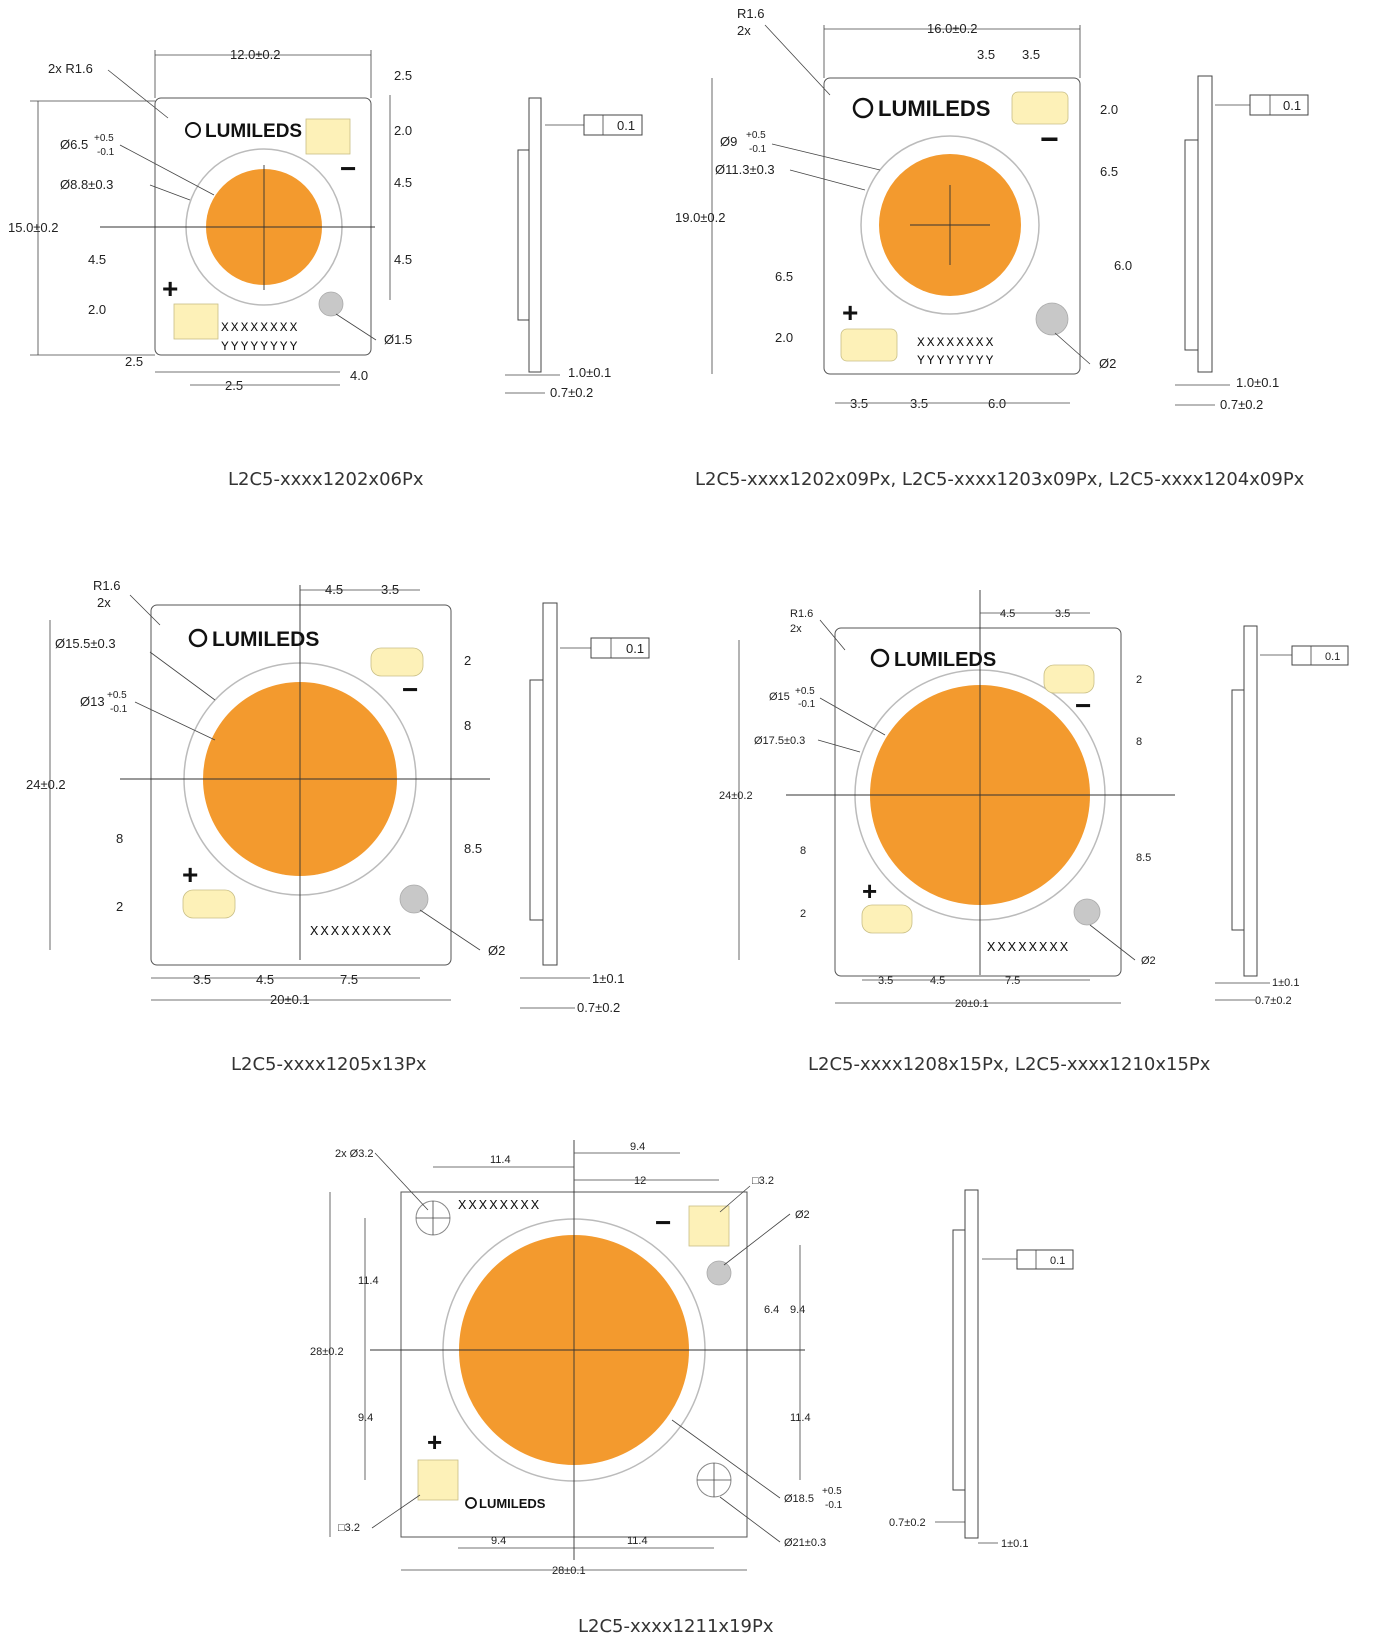 This screenshot has height=1642, width=1381. What do you see at coordinates (255, 54) in the screenshot?
I see `dim-board-width: 12.0±0.2` at bounding box center [255, 54].